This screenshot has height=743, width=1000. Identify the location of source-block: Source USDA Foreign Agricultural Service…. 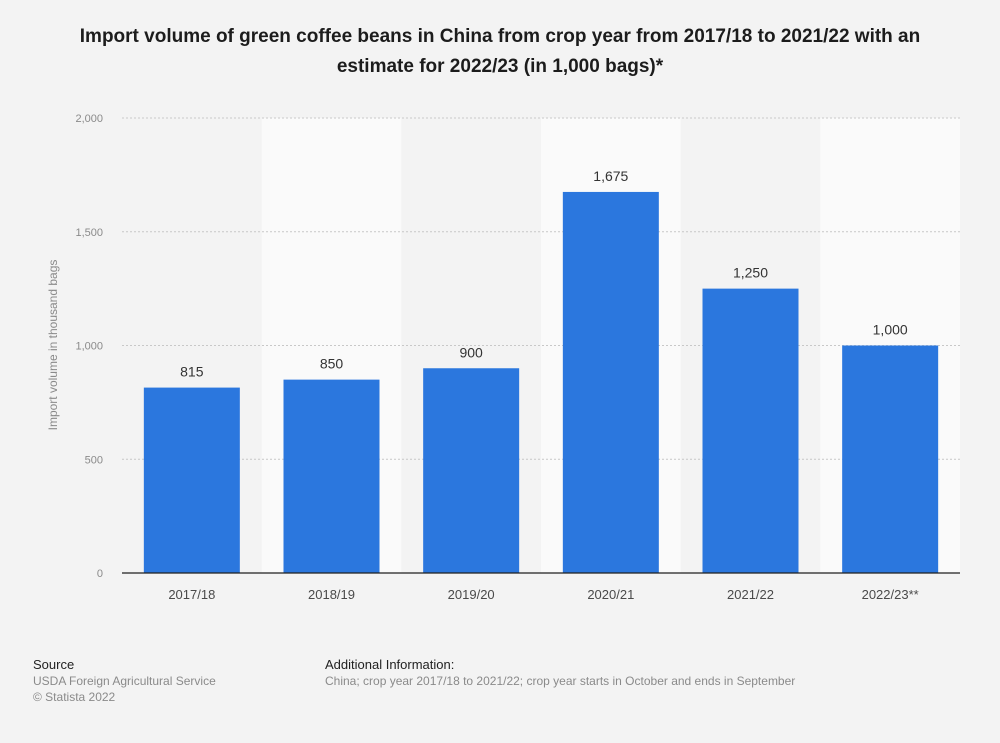
(124, 681).